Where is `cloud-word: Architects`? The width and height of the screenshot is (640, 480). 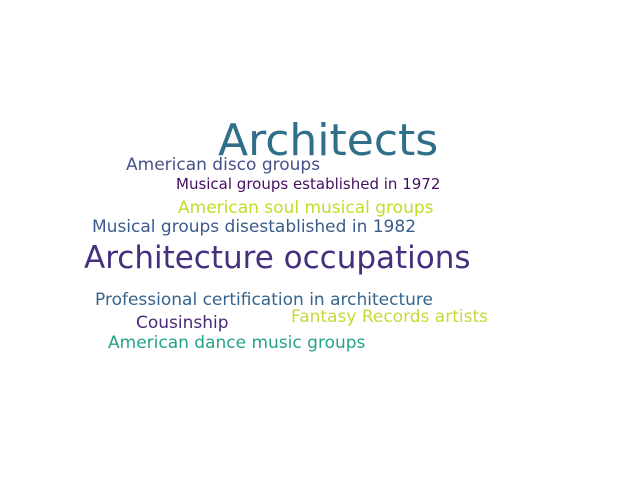 cloud-word: Architects is located at coordinates (328, 140).